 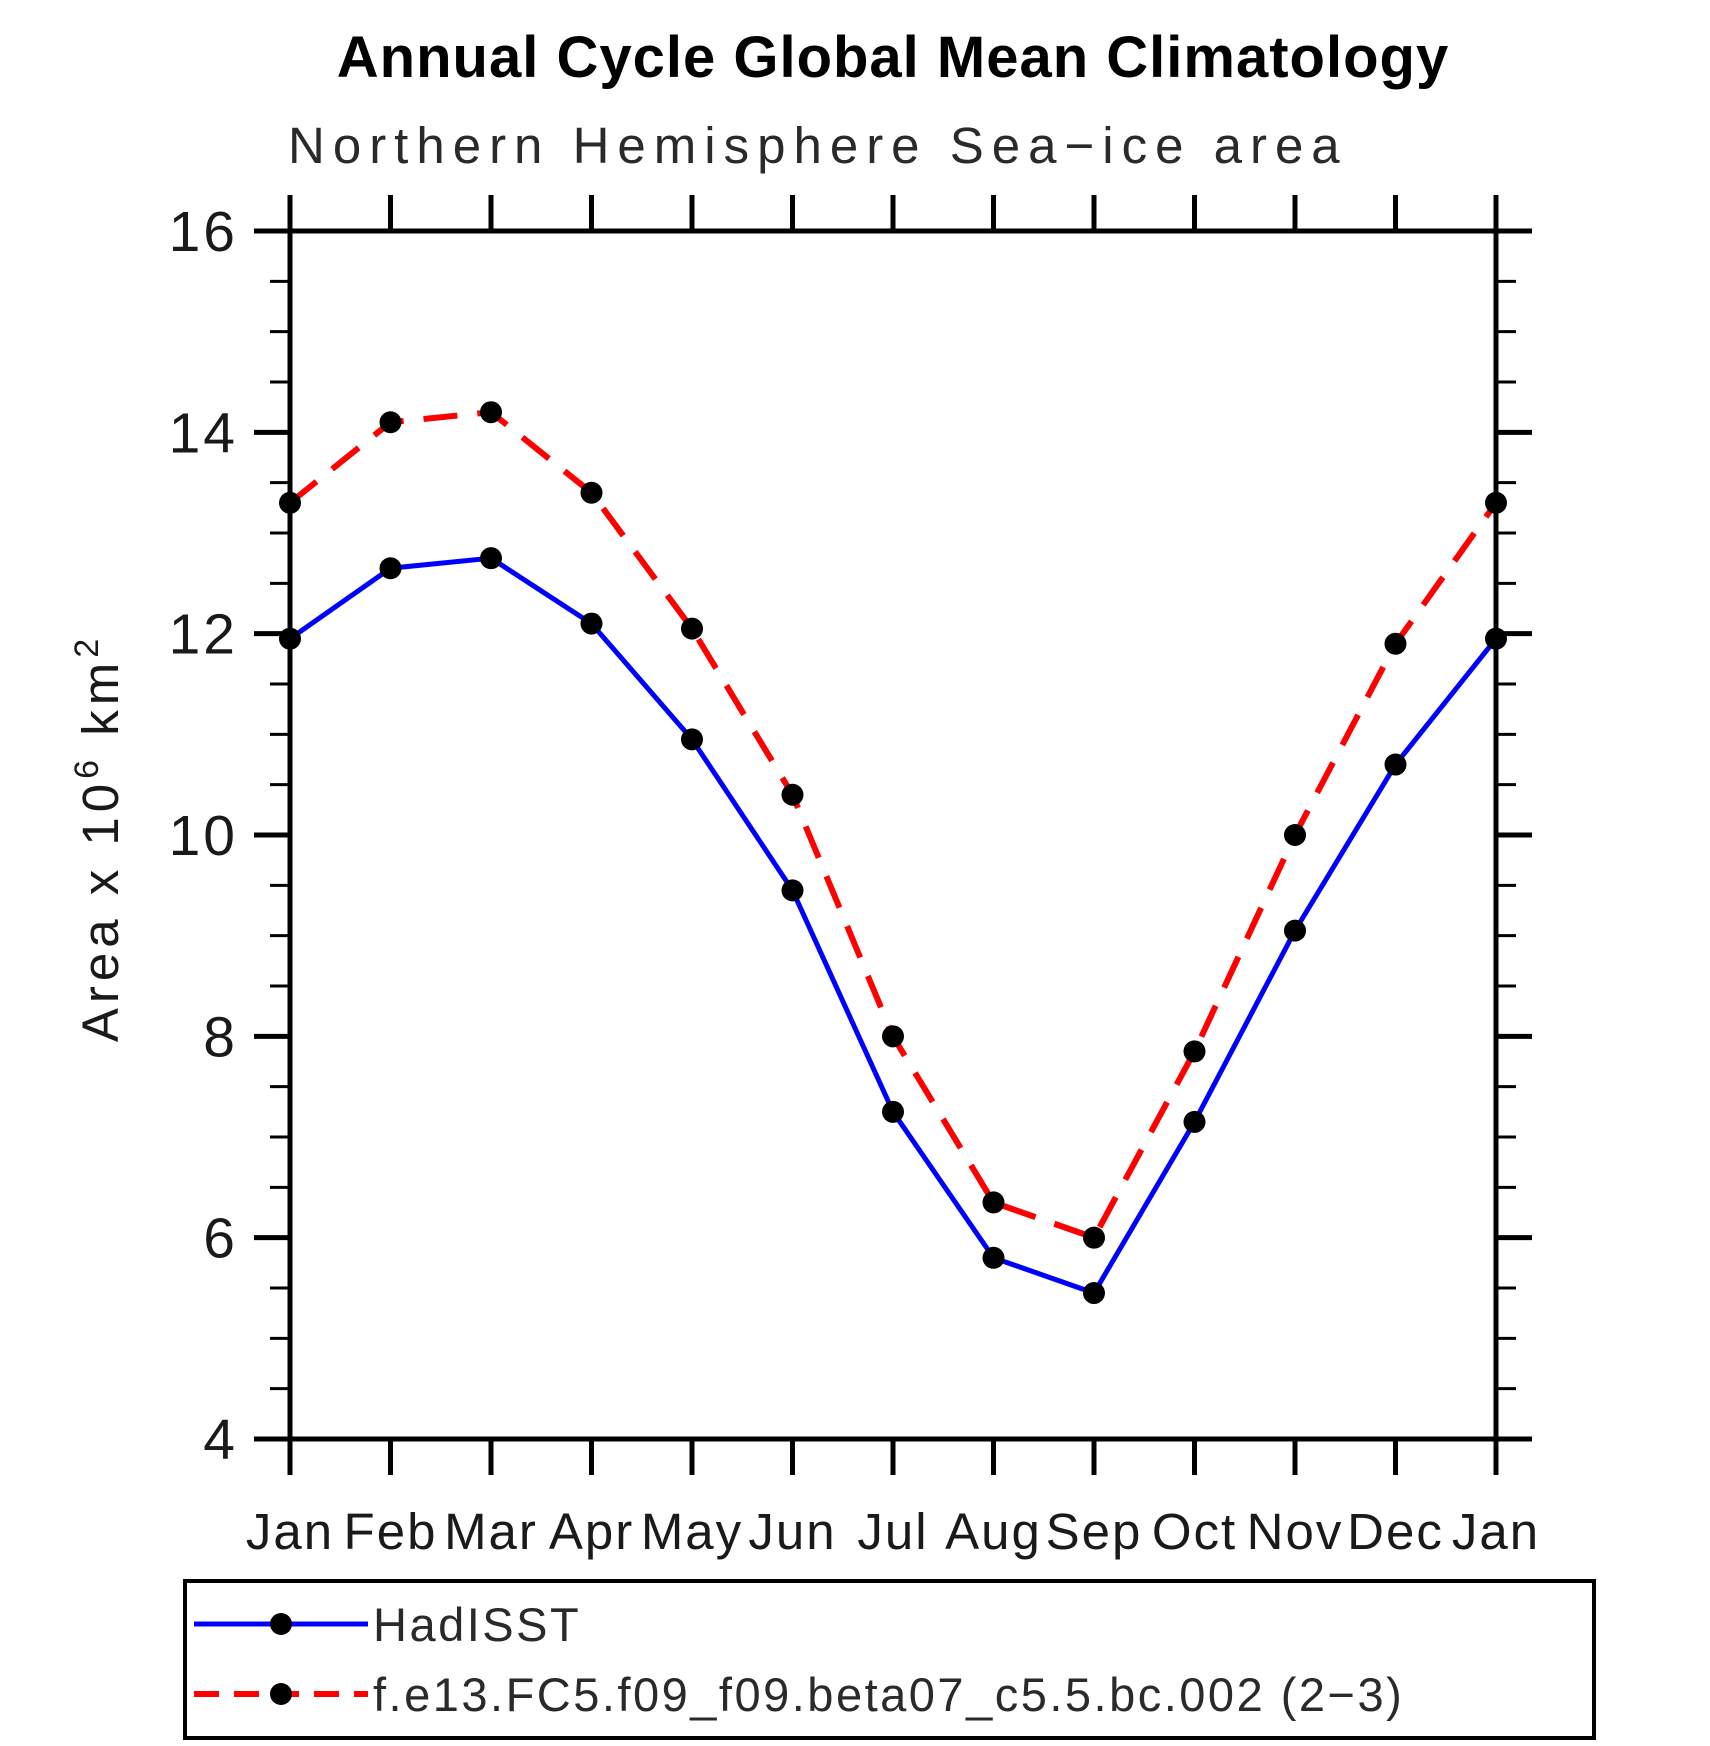 I want to click on y-tick-label-4: 4, so click(x=220, y=1440).